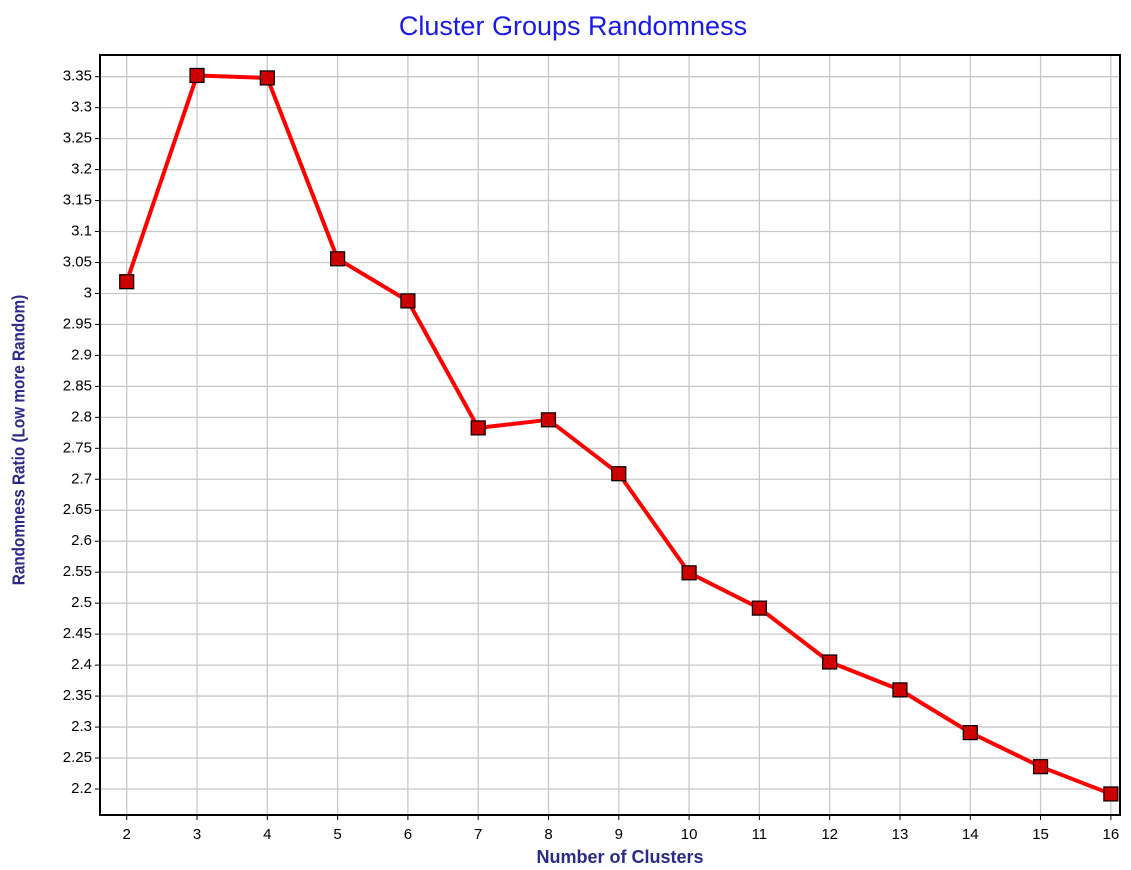  Describe the element at coordinates (81, 107) in the screenshot. I see `y-tick-label: 3.3` at that location.